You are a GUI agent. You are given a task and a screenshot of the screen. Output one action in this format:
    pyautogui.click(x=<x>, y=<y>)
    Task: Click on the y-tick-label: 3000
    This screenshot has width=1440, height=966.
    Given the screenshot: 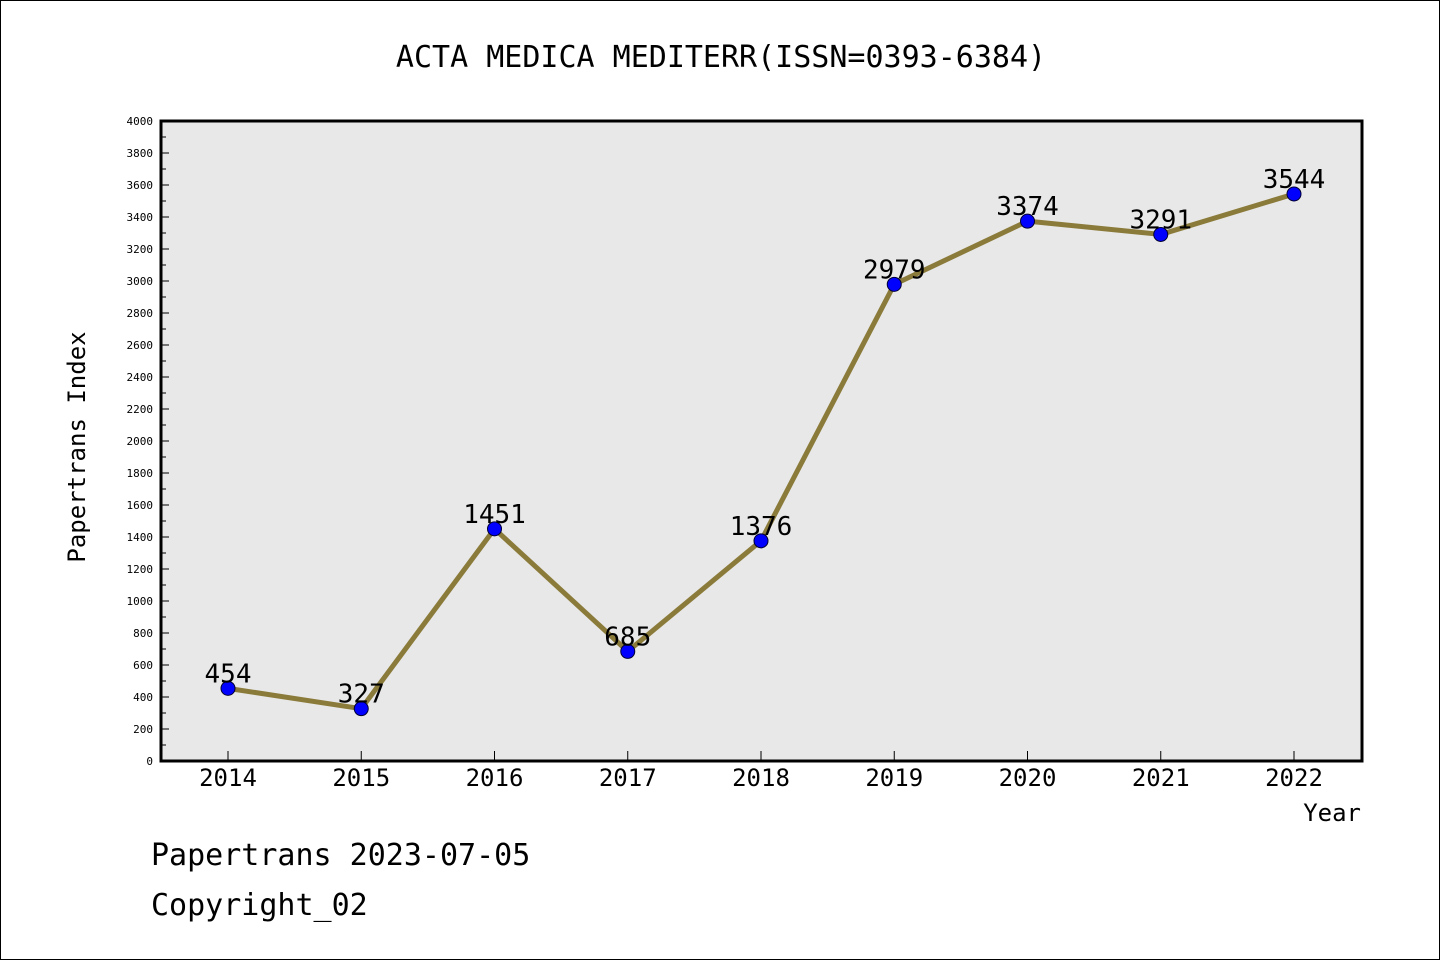 What is the action you would take?
    pyautogui.click(x=140, y=281)
    